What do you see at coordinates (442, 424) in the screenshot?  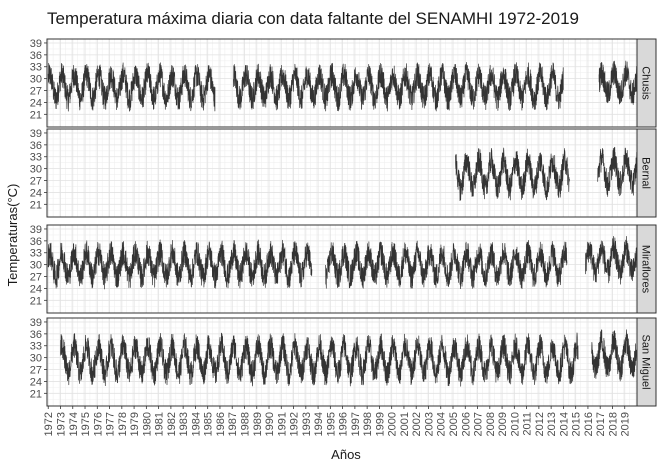 I see `x-tick-label: 2004` at bounding box center [442, 424].